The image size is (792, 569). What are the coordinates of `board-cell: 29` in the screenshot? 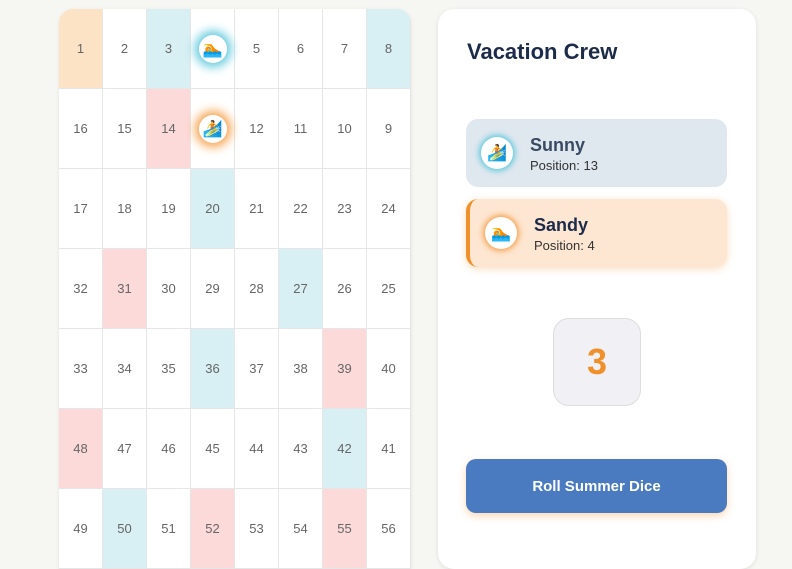 It's located at (213, 289).